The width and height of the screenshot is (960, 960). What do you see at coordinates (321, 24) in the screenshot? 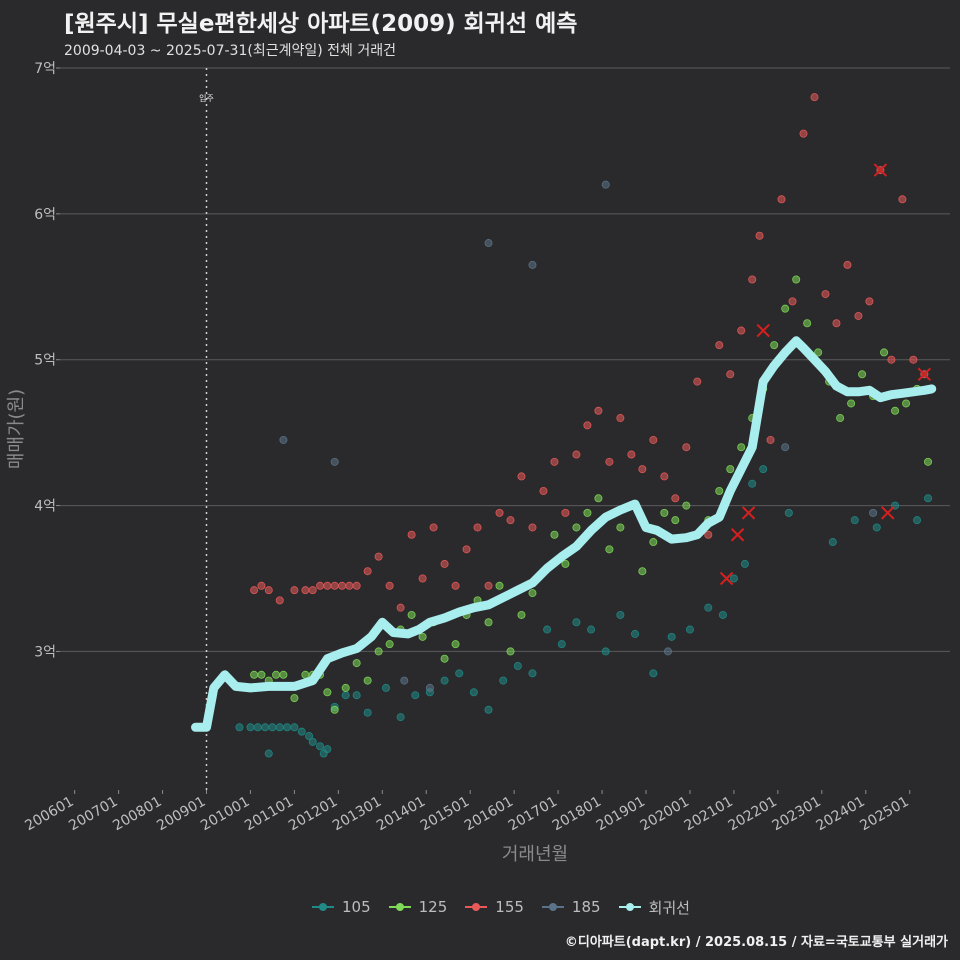
I see `chart-title: [원주시] 무실e편한세상 아파트(2009) 회귀선 예측` at bounding box center [321, 24].